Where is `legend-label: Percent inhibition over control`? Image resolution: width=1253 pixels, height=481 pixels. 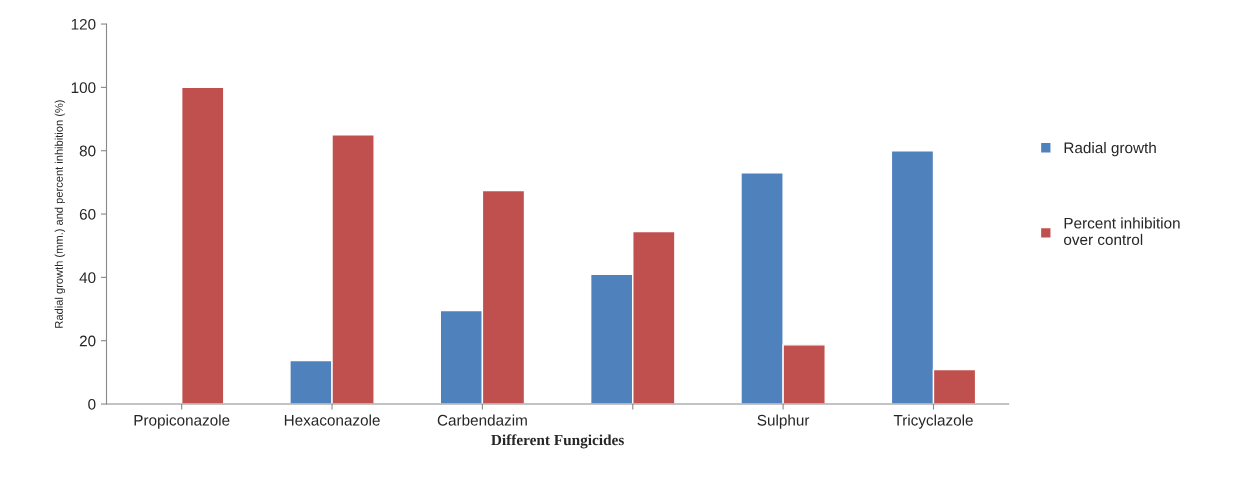 legend-label: Percent inhibition over control is located at coordinates (1122, 231).